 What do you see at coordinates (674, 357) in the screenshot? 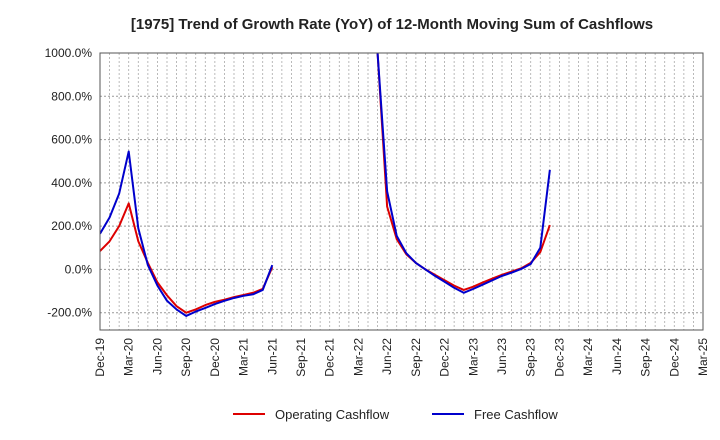
I see `x-tick-label: Dec-24` at bounding box center [674, 357].